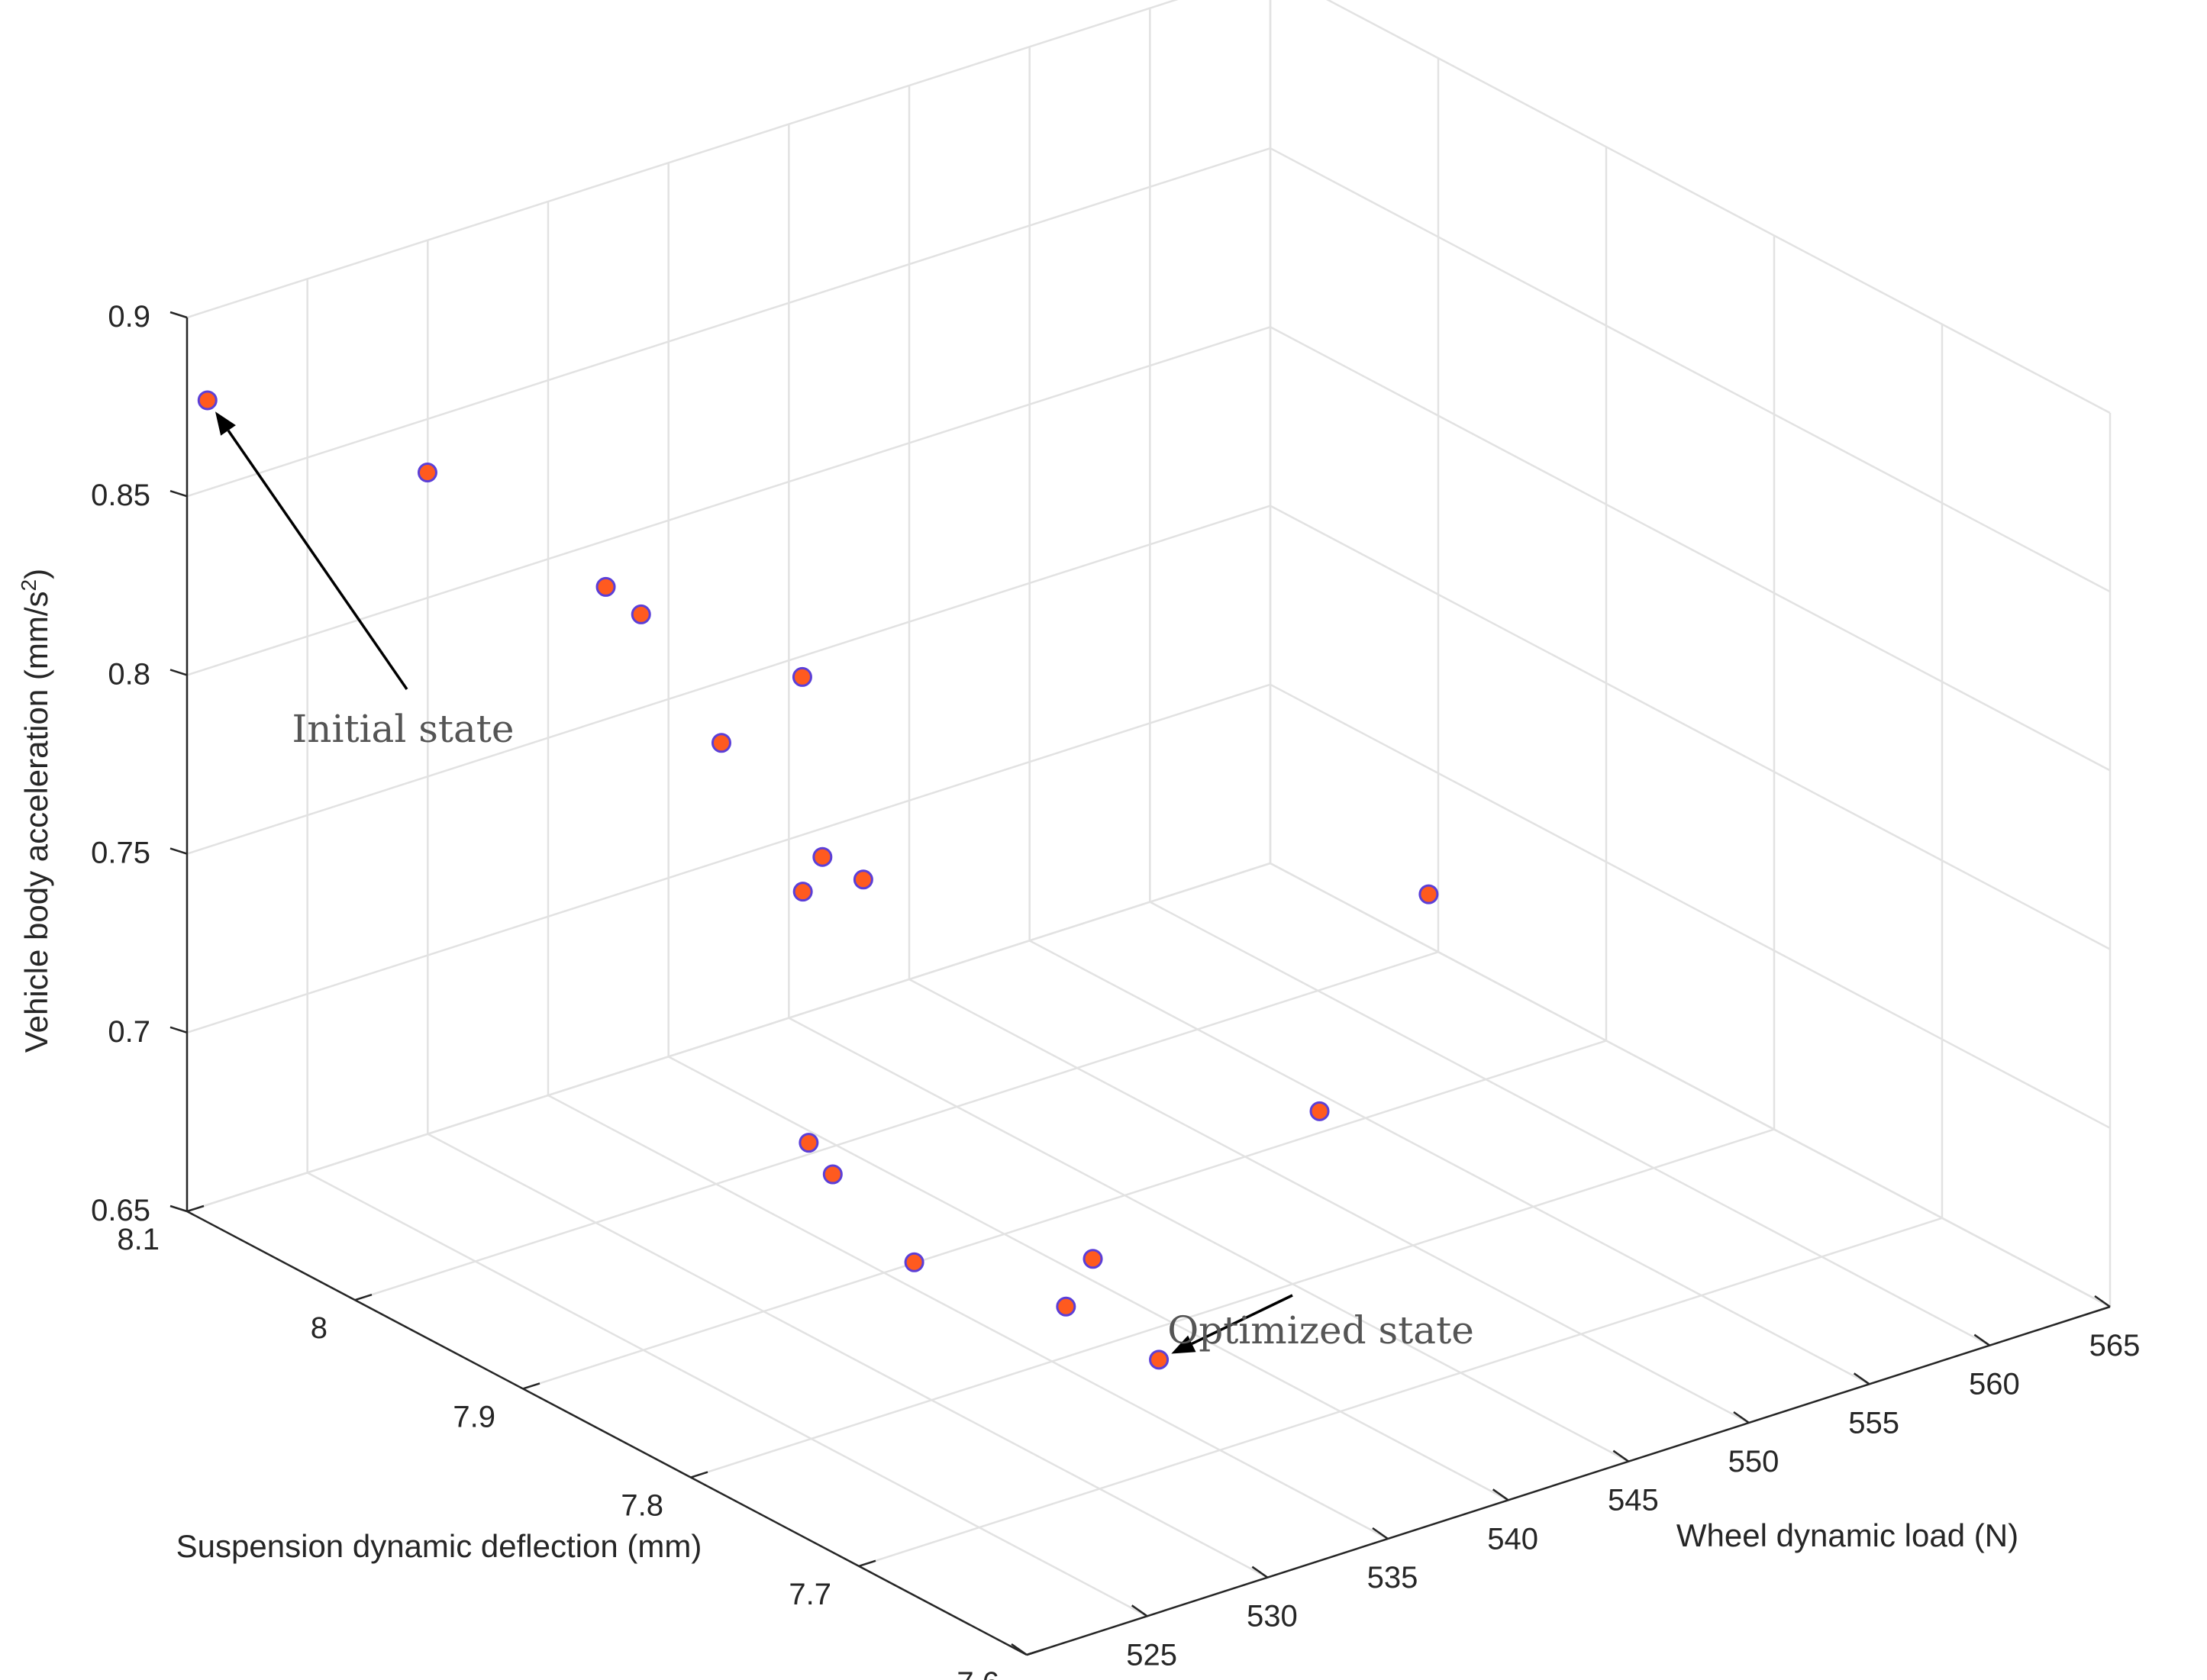 This screenshot has width=2207, height=1680. What do you see at coordinates (1873, 1423) in the screenshot?
I see `x-tick-label: 555` at bounding box center [1873, 1423].